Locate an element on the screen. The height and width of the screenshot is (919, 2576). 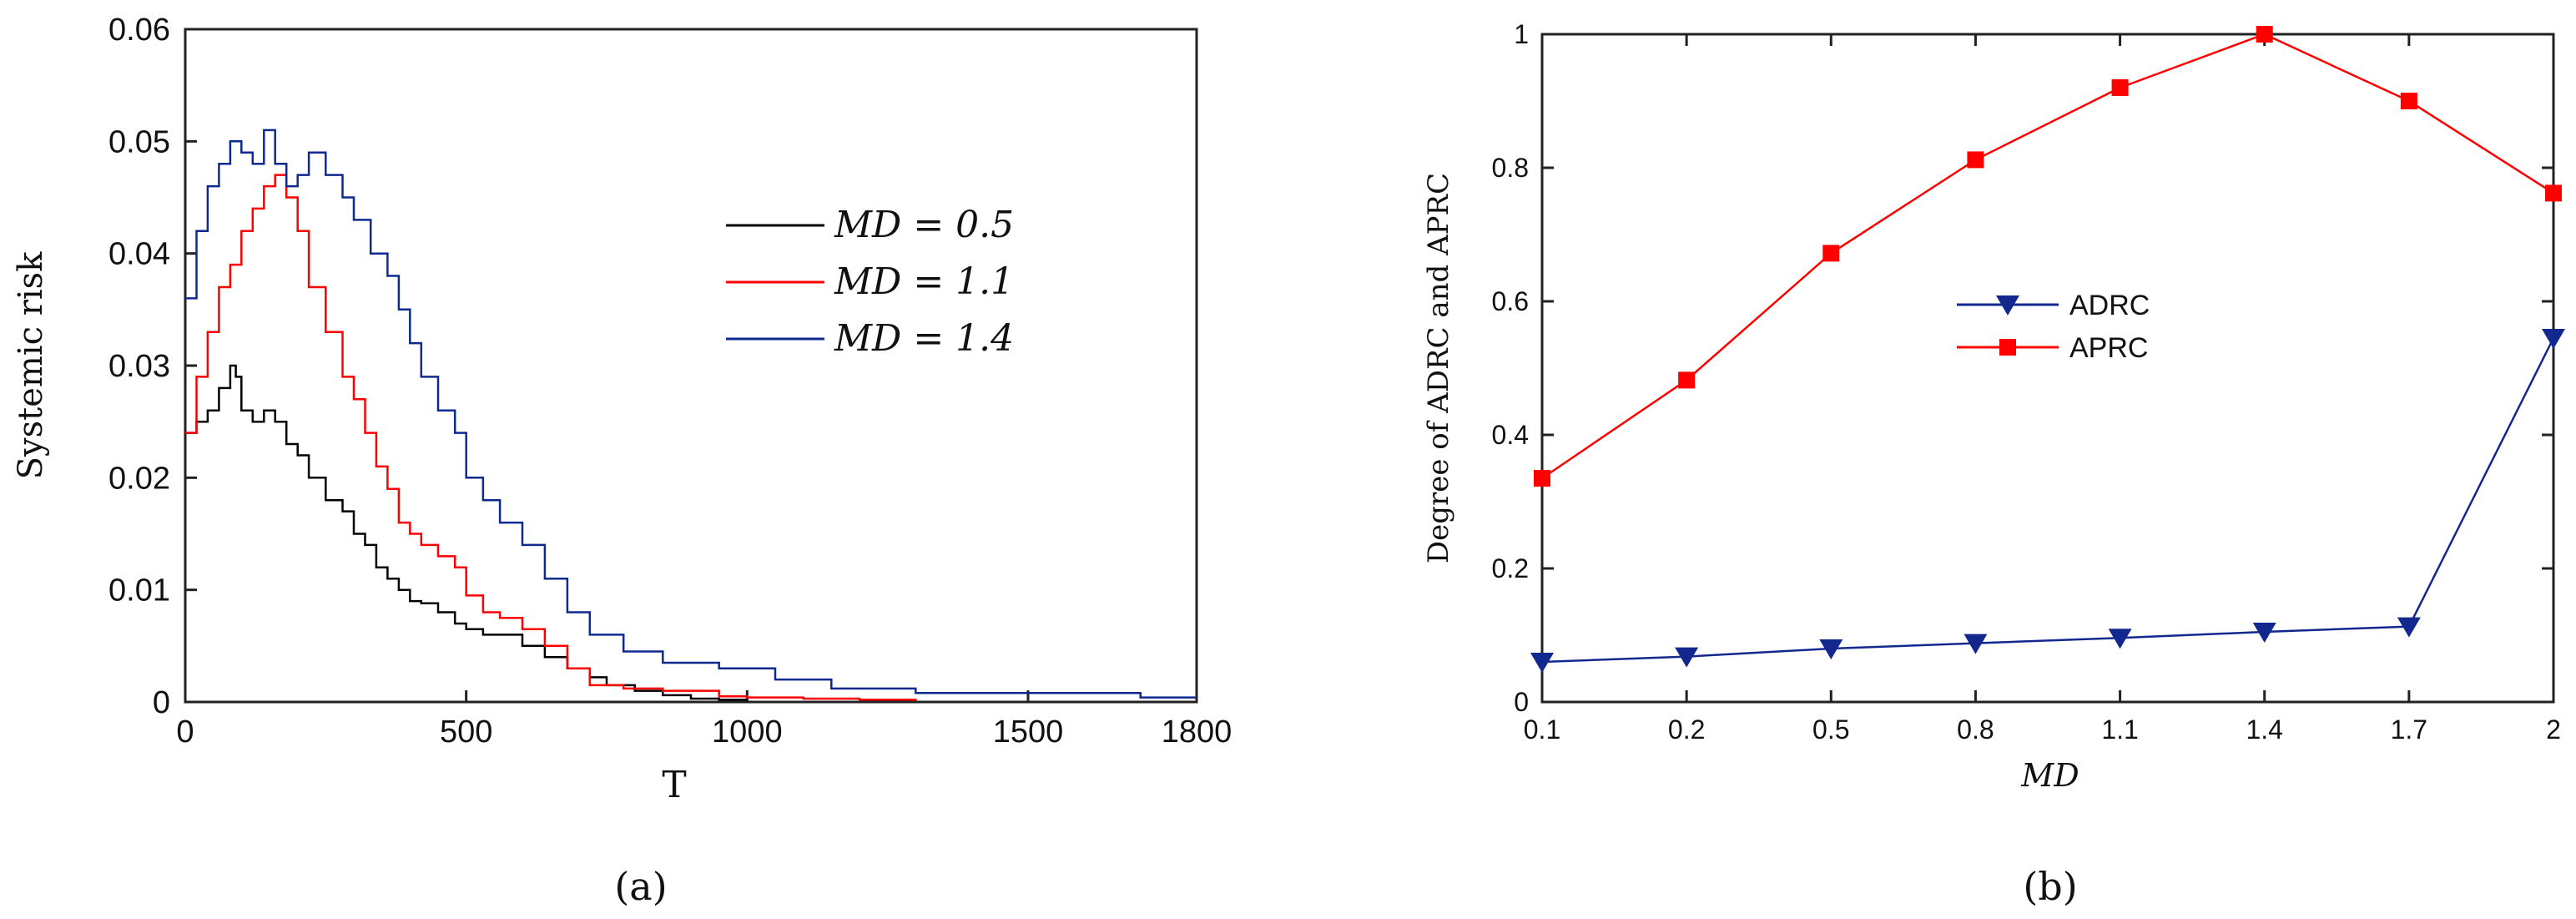
panel-b-x-tick-label: 1.4 is located at coordinates (2264, 729).